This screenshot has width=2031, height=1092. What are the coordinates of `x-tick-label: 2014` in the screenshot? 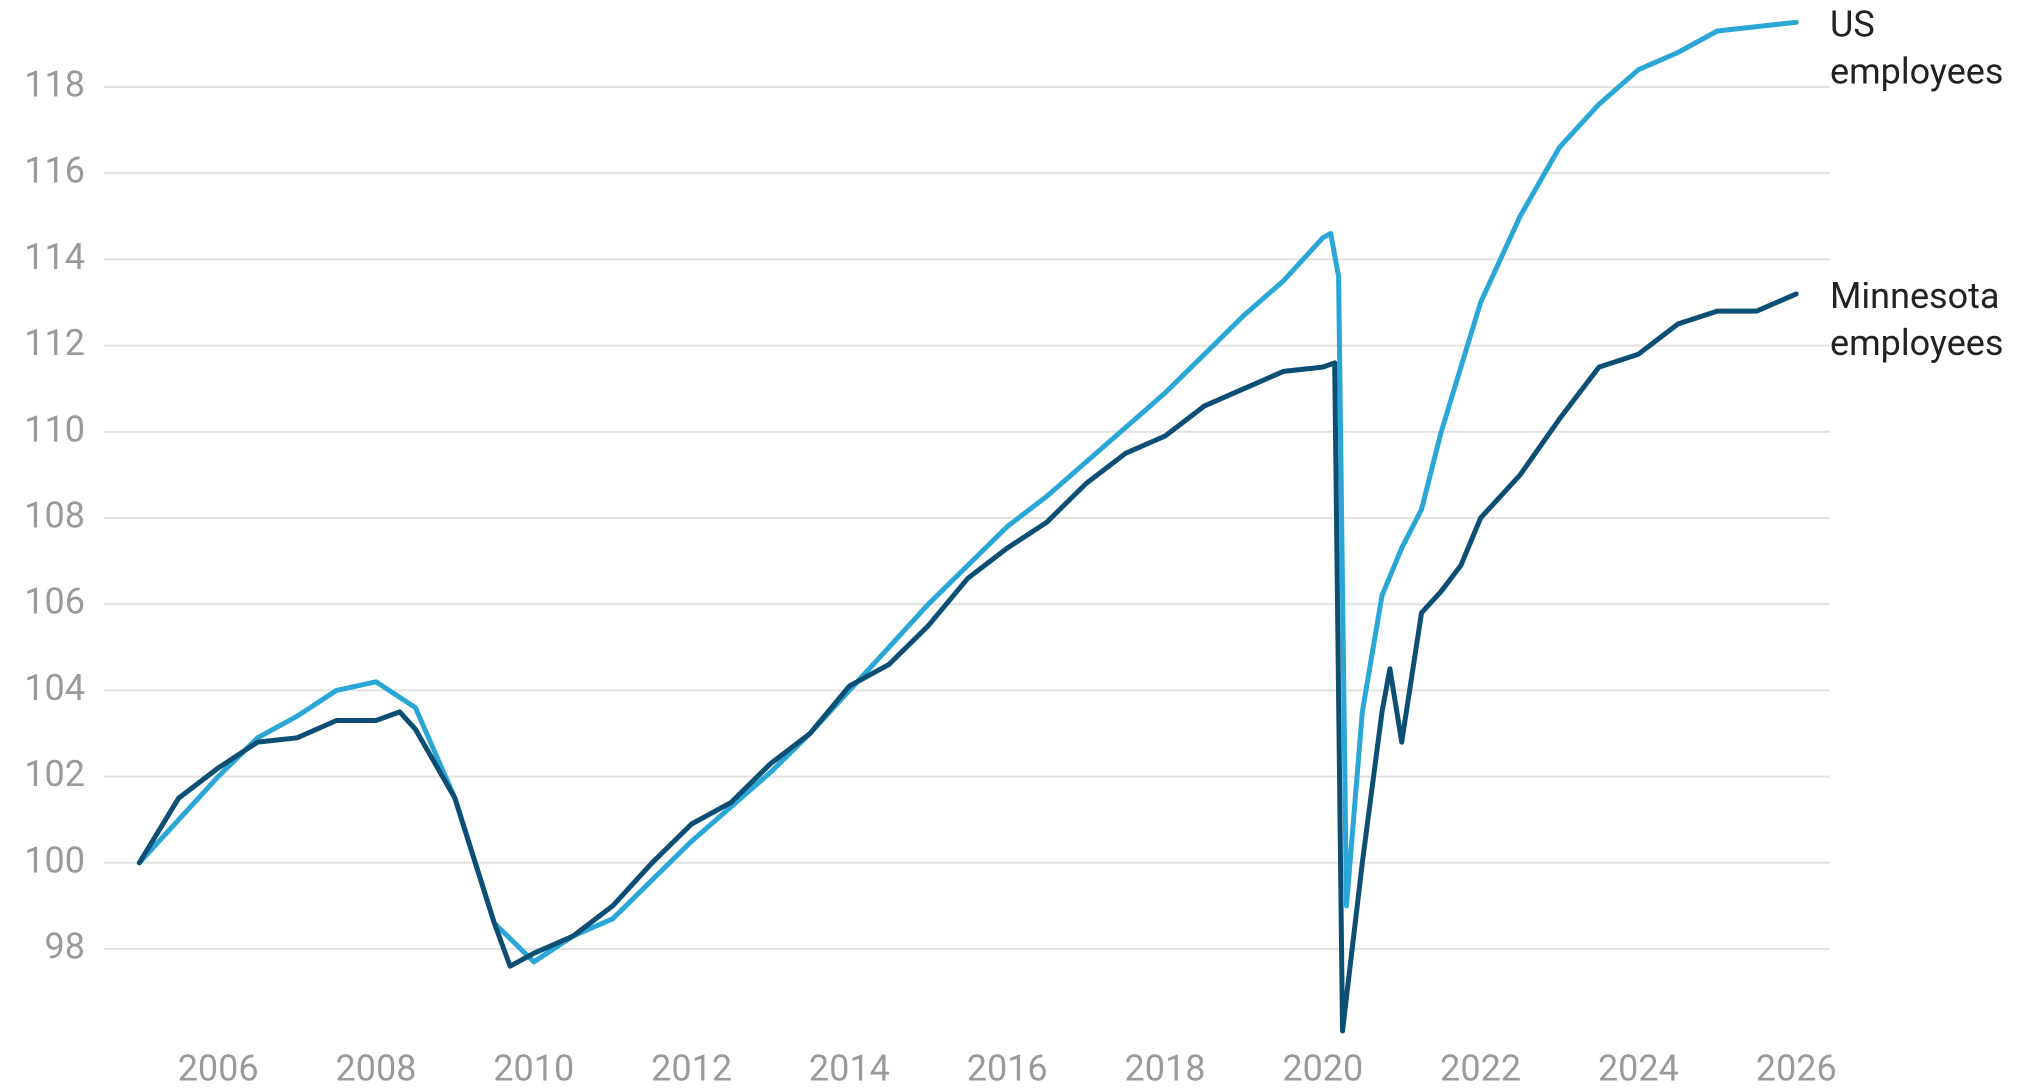 It's located at (849, 1068).